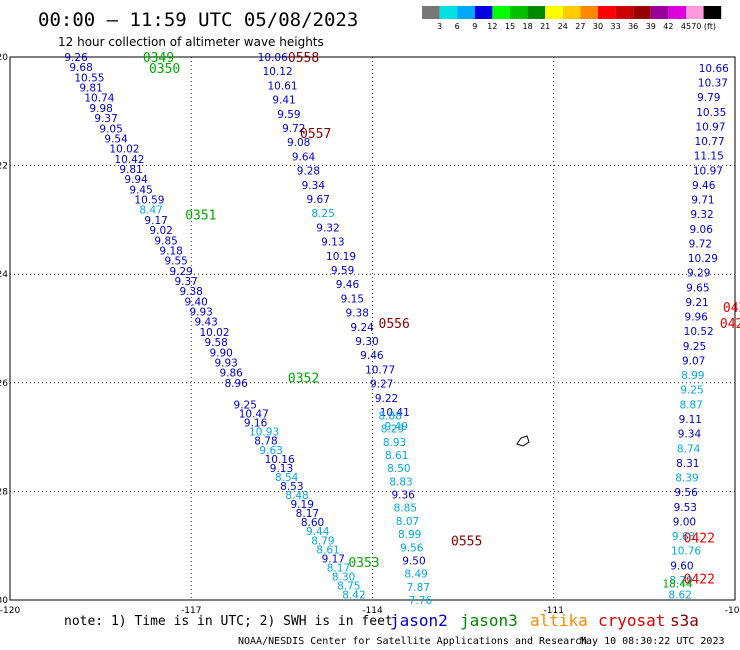  What do you see at coordinates (315, 134) in the screenshot?
I see `pass-time-label: 0557` at bounding box center [315, 134].